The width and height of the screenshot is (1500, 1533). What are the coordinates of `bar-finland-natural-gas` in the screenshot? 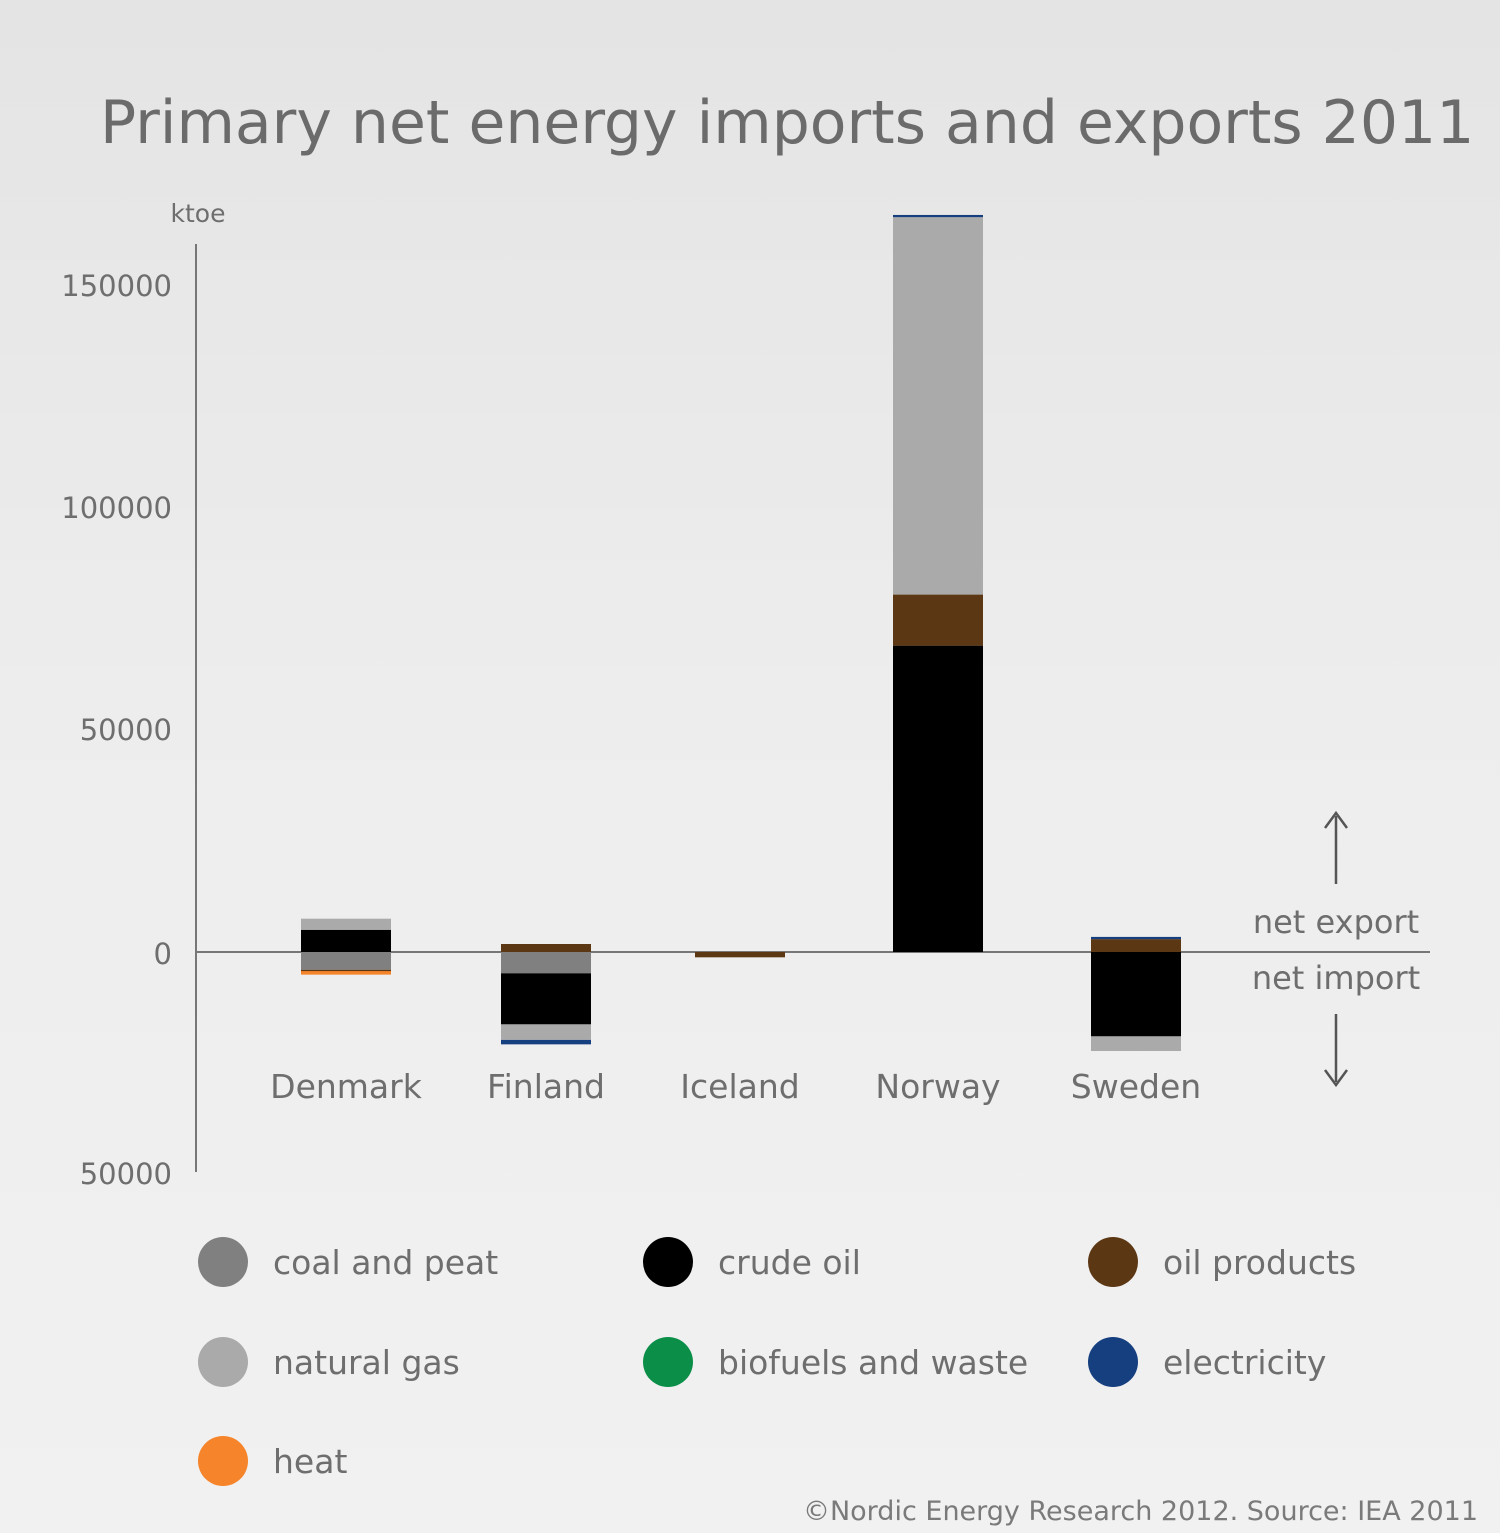 It's located at (546, 1032).